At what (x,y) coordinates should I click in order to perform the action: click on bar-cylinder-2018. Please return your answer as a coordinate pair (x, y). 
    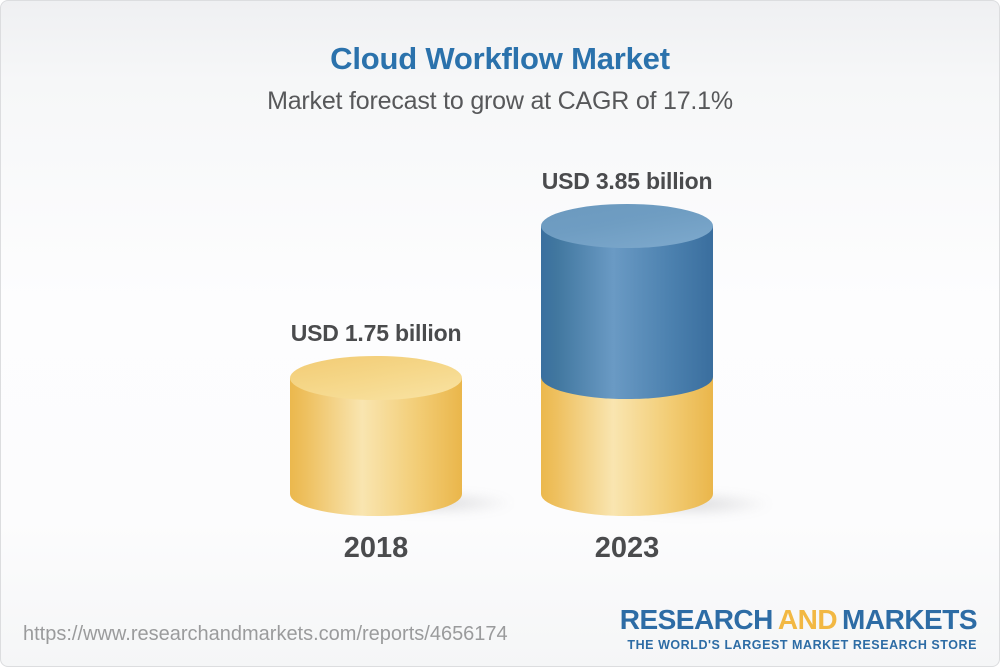
    Looking at the image, I should click on (376, 436).